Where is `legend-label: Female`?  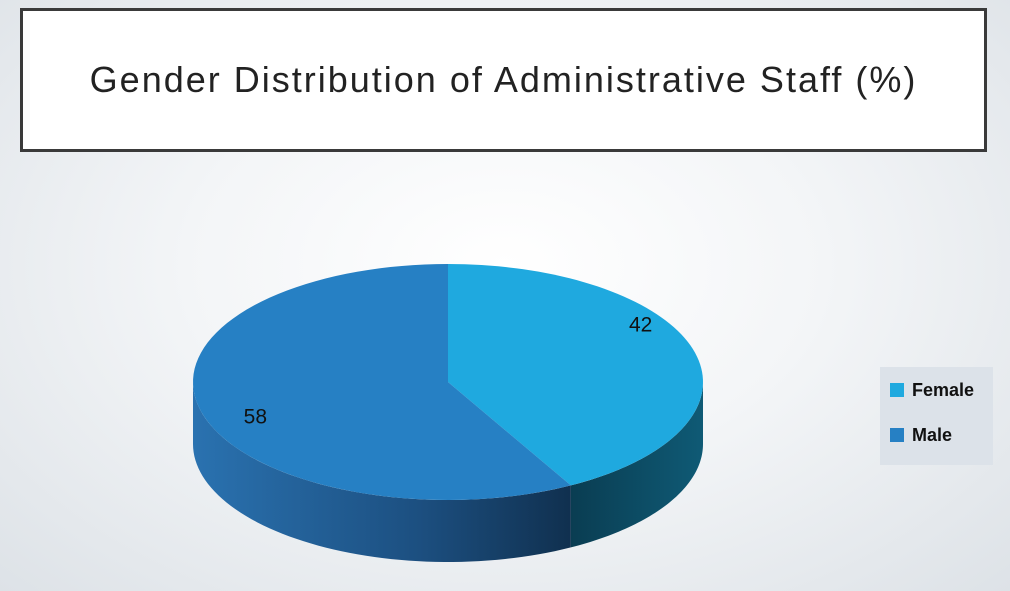 legend-label: Female is located at coordinates (943, 390).